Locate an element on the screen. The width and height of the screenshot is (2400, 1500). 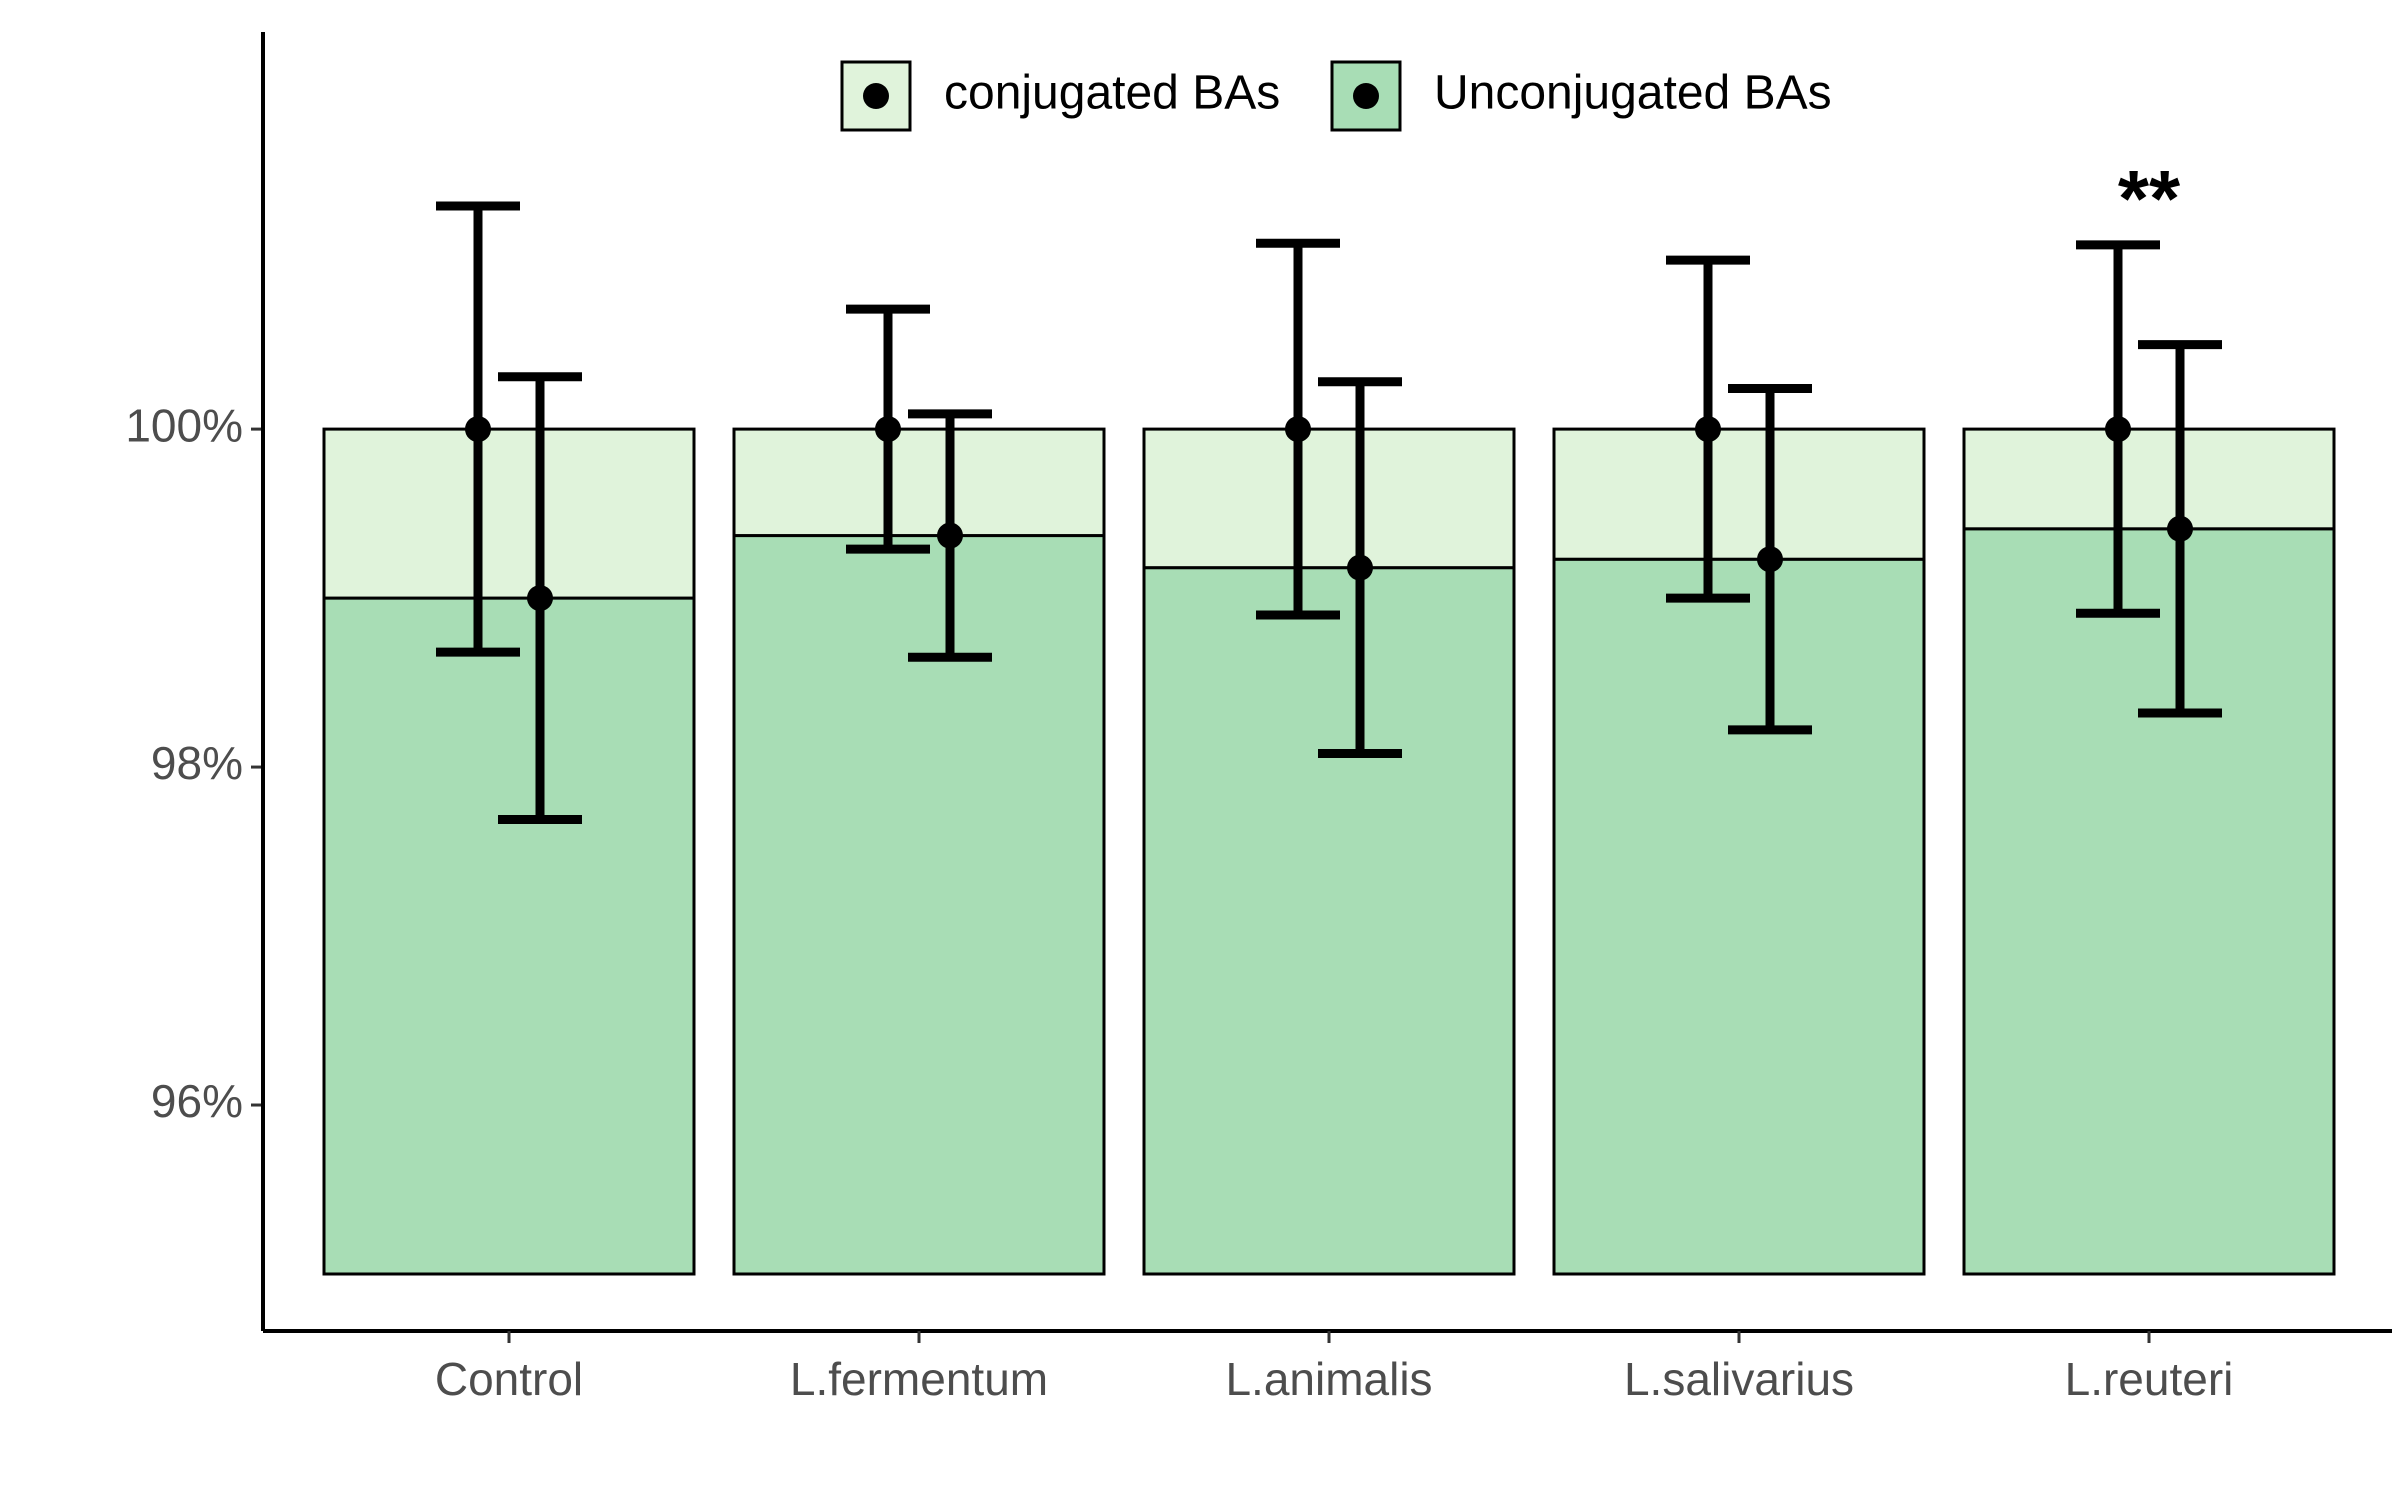
legend-key is located at coordinates (876, 96).